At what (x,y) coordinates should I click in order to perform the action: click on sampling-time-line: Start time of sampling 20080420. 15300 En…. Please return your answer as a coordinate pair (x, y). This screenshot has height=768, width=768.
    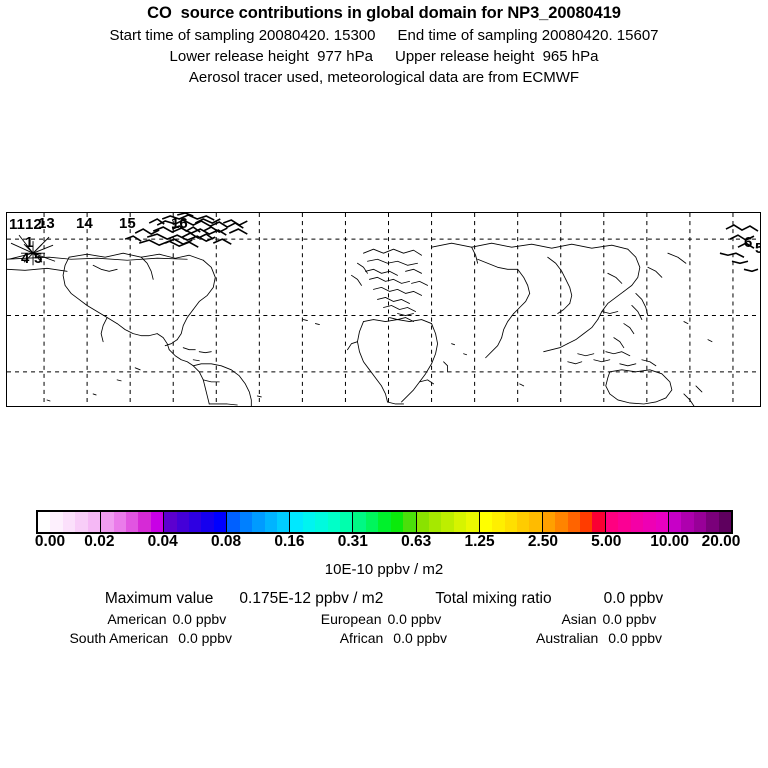
    Looking at the image, I should click on (384, 35).